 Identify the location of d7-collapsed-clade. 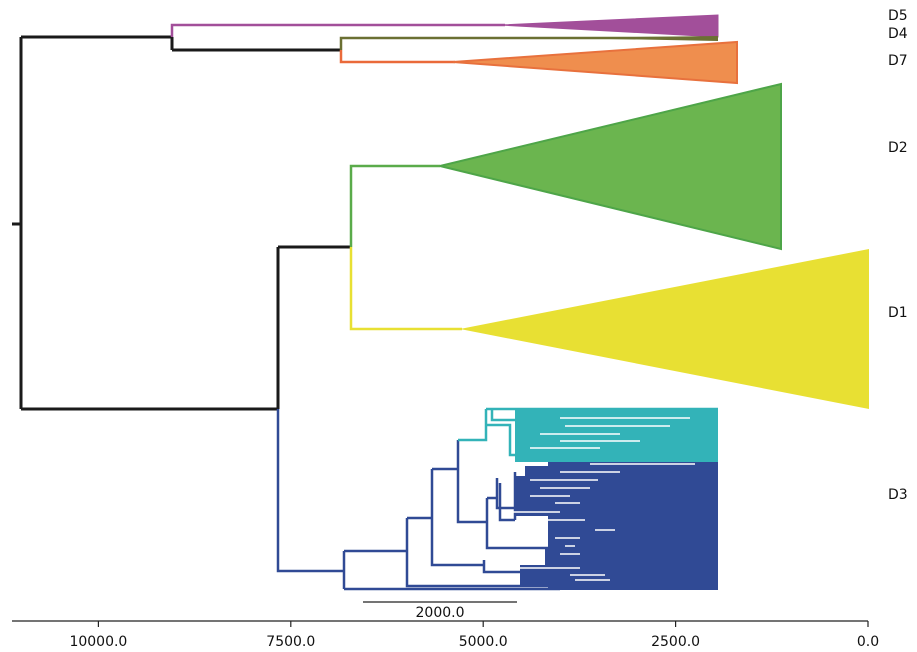
(595, 62).